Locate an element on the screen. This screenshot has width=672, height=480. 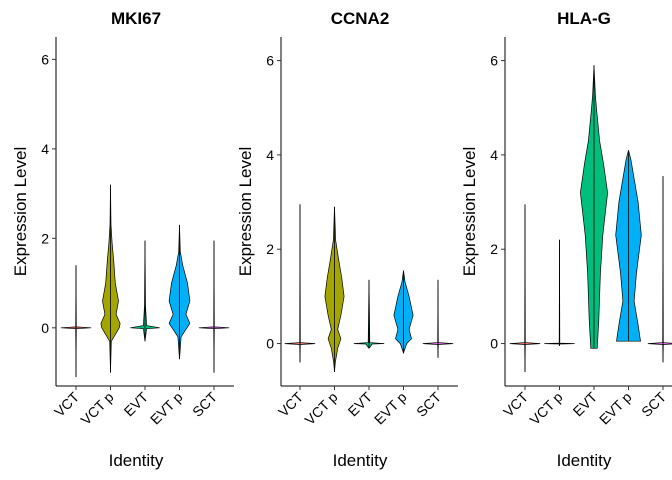
panel-title: HLA-G is located at coordinates (584, 18).